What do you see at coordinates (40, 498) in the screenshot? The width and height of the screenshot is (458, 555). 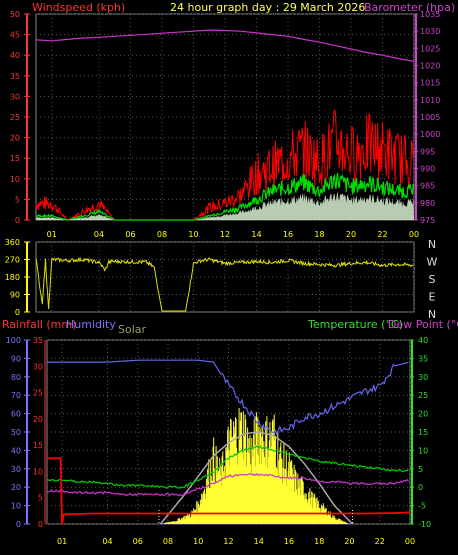 I see `rainfall-tick-label: 5` at bounding box center [40, 498].